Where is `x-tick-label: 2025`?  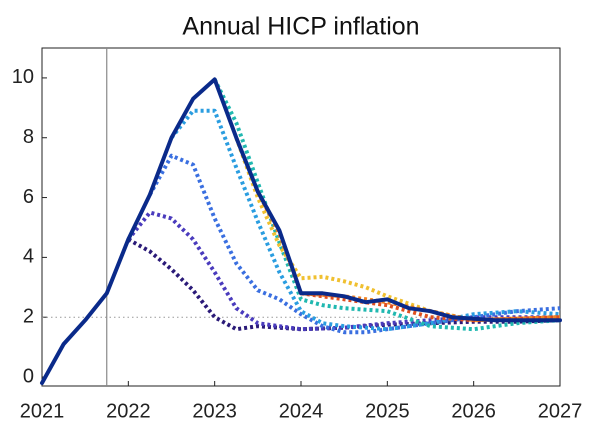 x-tick-label: 2025 is located at coordinates (387, 411).